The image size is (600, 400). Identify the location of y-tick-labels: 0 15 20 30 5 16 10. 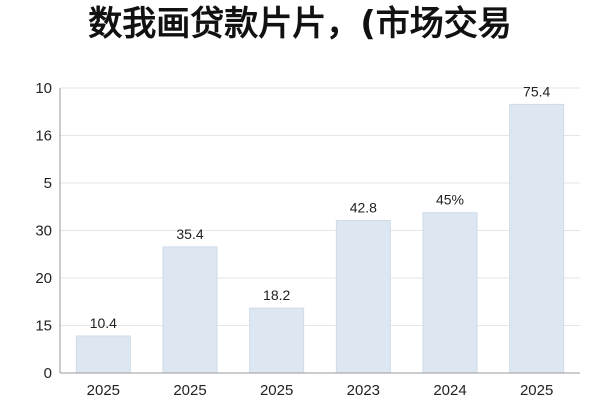
(43, 231).